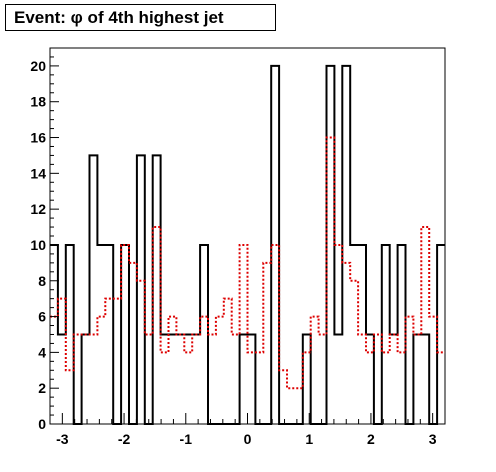 This screenshot has height=472, width=496. I want to click on y-tick-label: 4, so click(42, 352).